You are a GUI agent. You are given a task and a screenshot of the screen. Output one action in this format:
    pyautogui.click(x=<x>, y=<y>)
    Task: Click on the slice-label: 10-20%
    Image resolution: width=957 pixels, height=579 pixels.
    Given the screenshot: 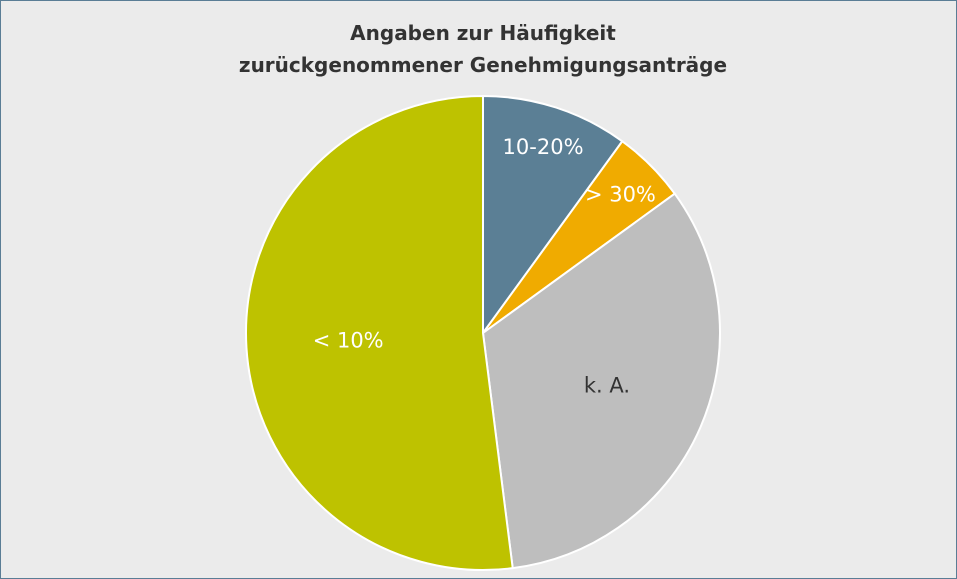 What is the action you would take?
    pyautogui.click(x=543, y=147)
    